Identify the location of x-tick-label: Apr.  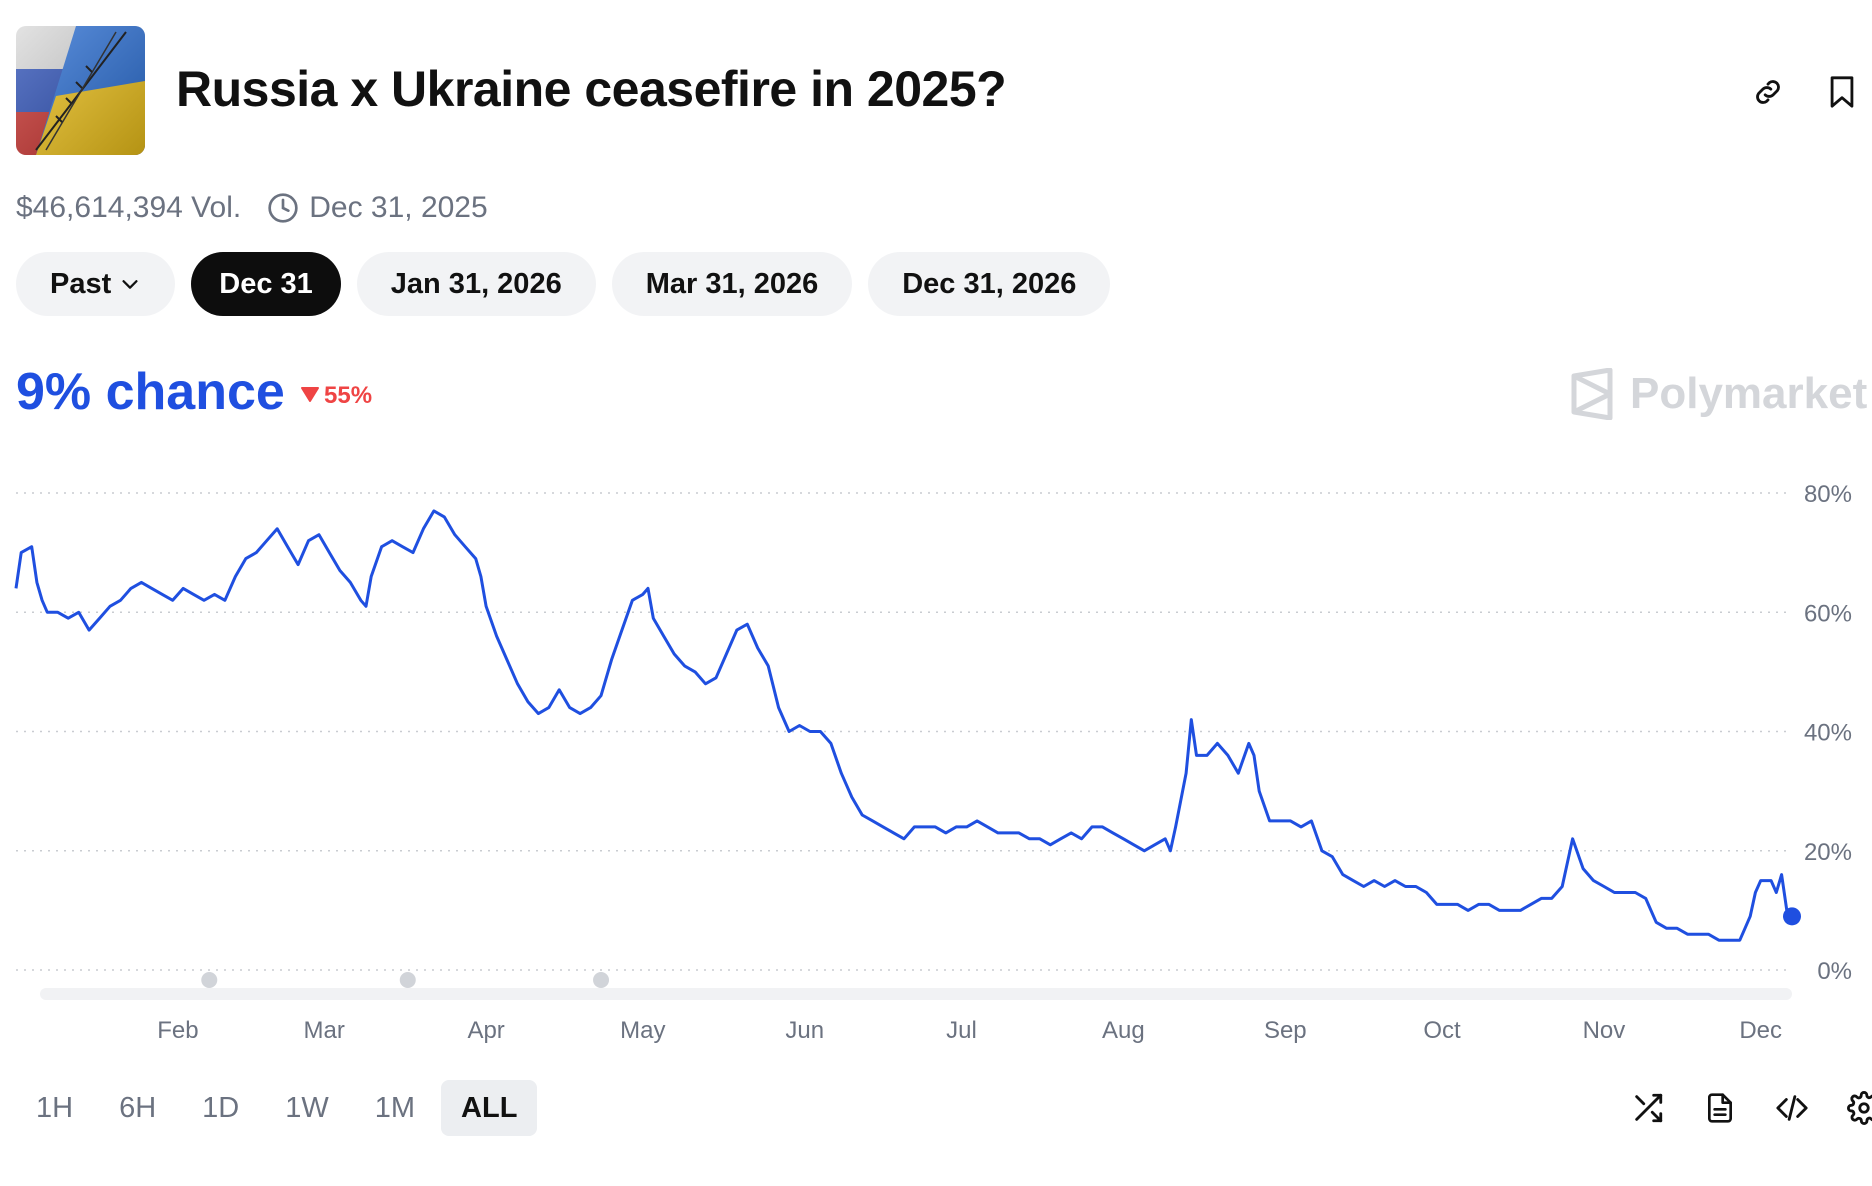
(485, 1030).